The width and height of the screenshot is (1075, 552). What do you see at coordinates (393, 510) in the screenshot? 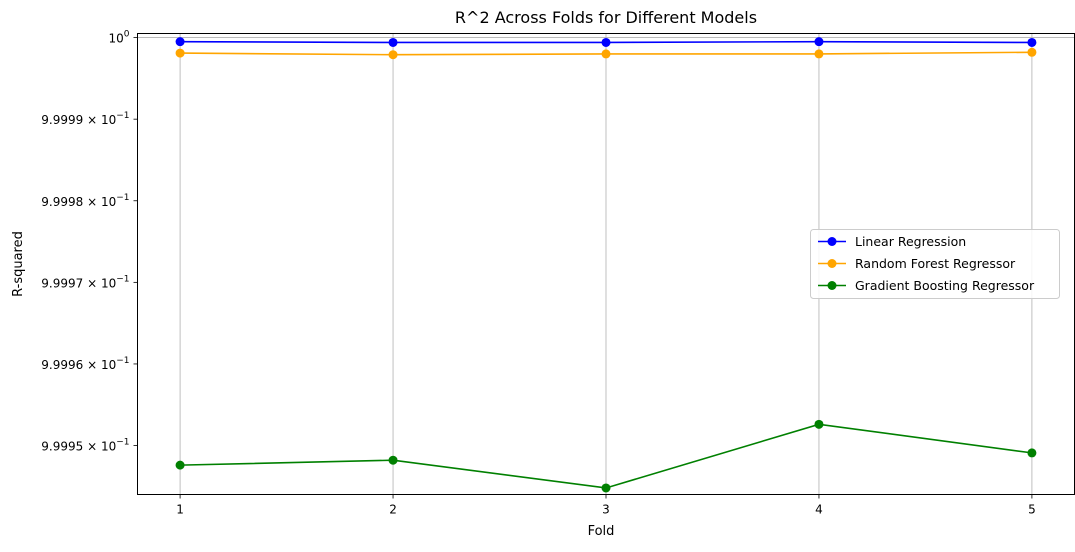
I see `x-tick-label: 2` at bounding box center [393, 510].